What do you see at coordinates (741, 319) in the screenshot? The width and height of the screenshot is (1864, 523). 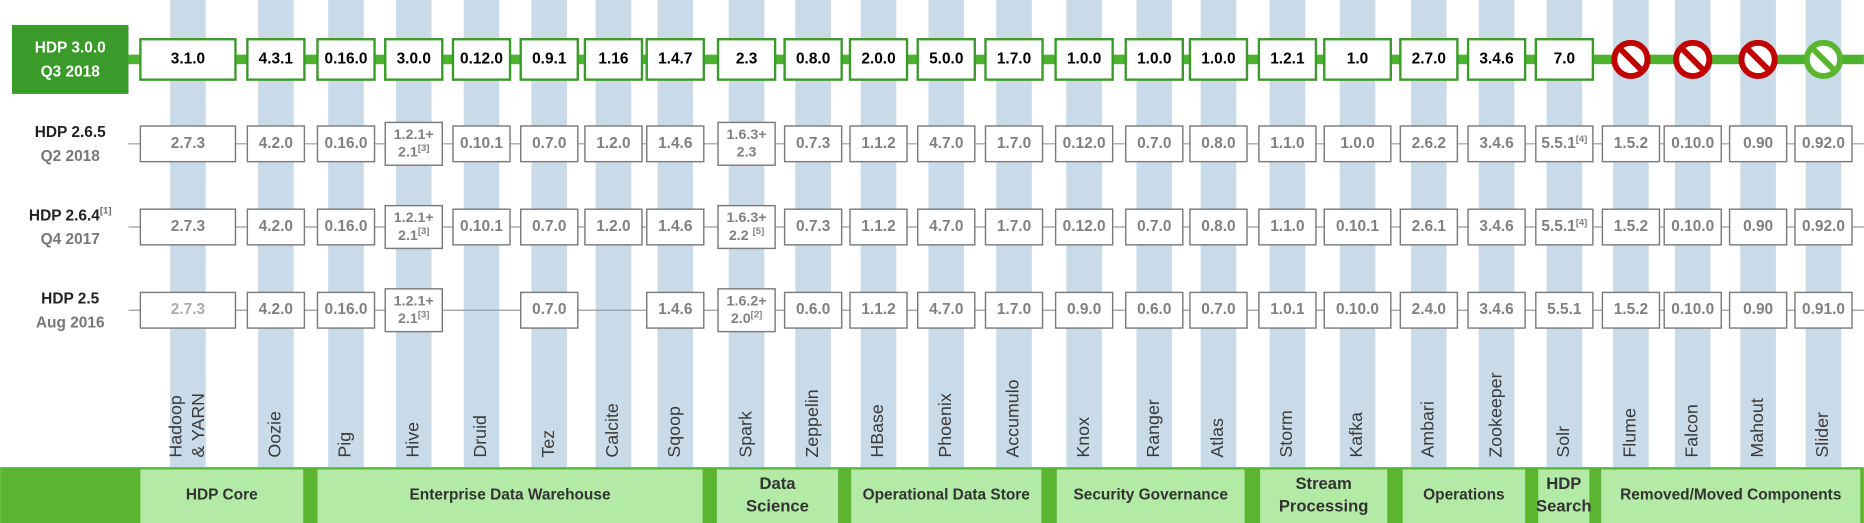 I see `version-value: 2.0` at bounding box center [741, 319].